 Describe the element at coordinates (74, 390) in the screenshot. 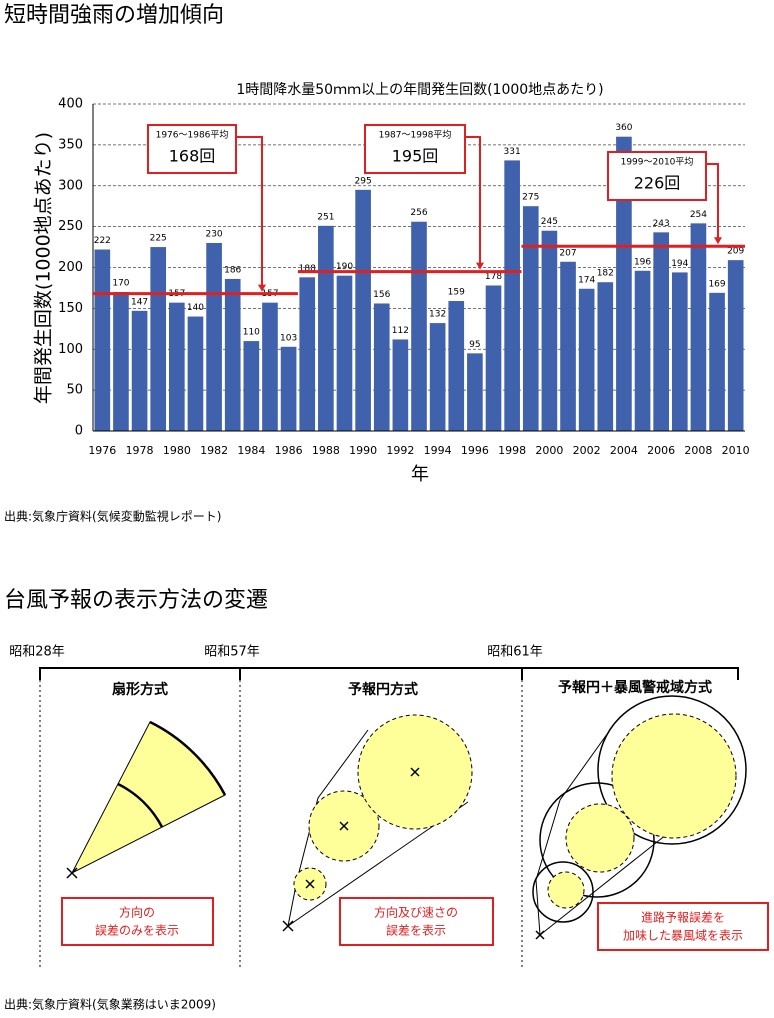

I see `y-tick-label: 50` at that location.